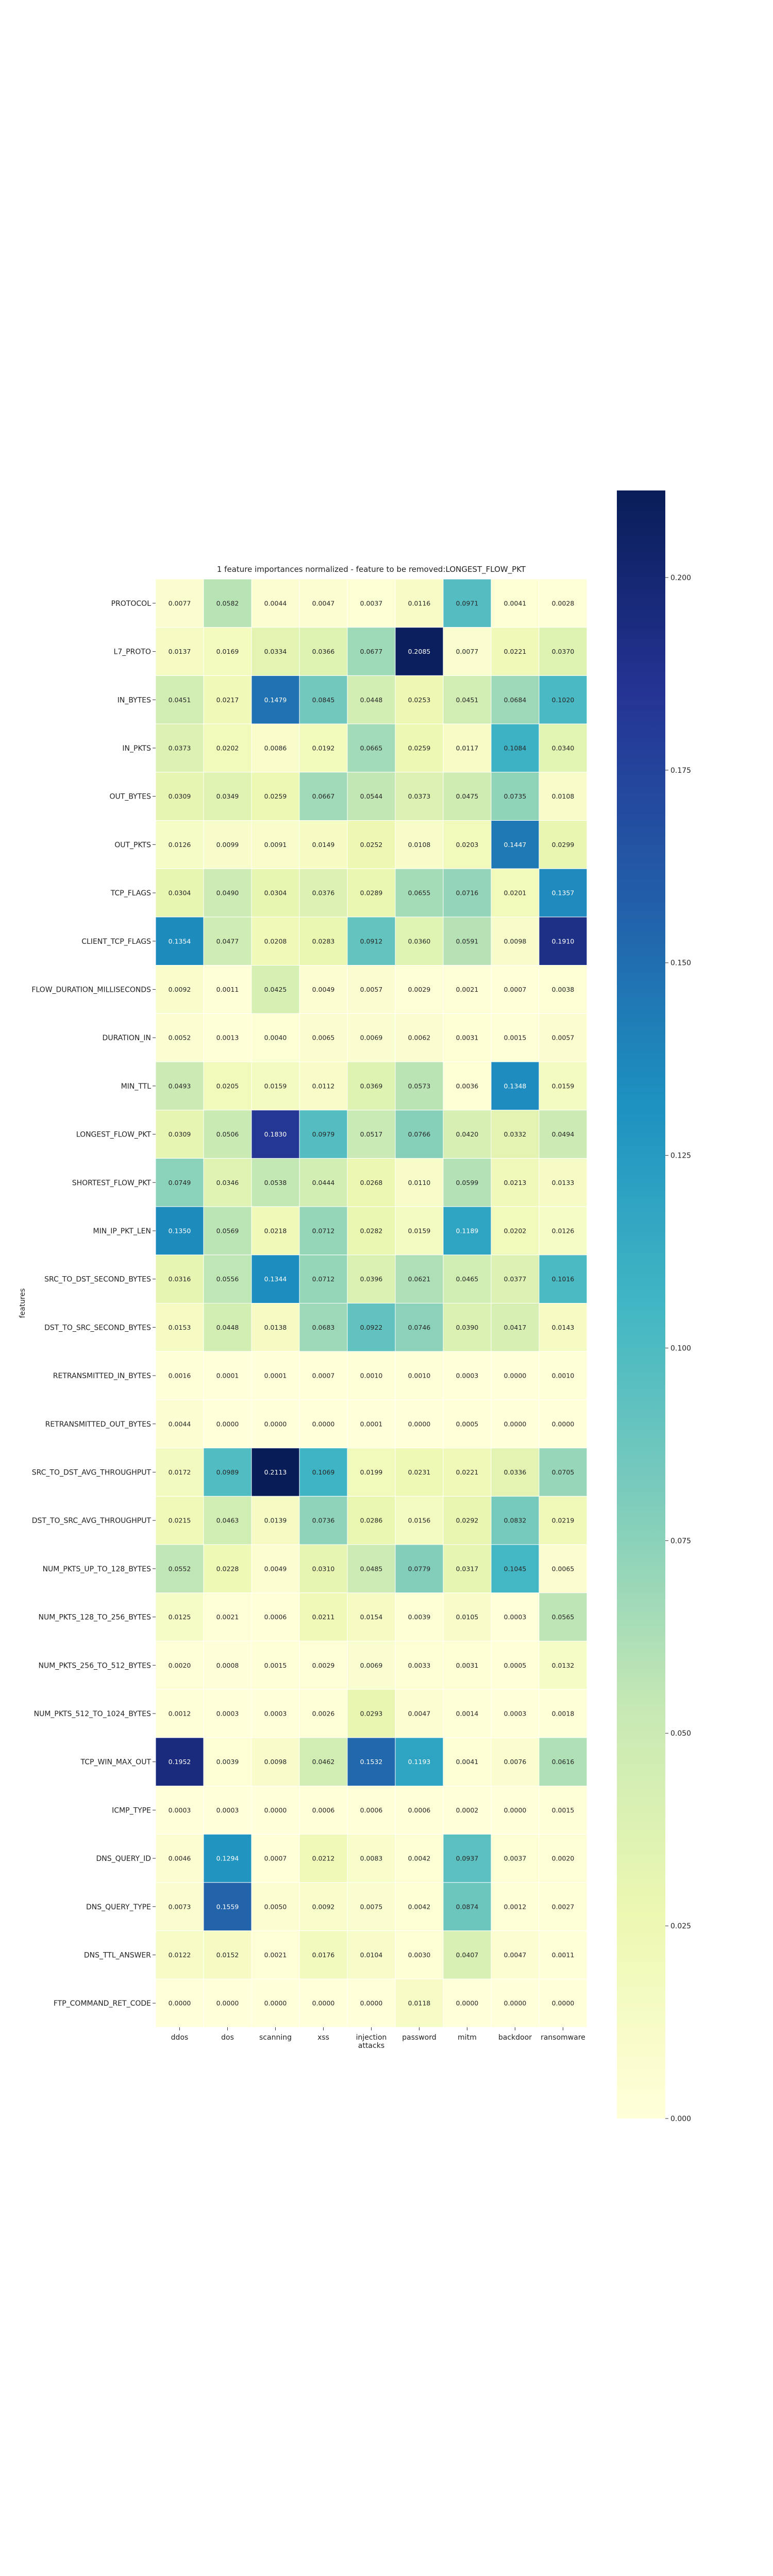  I want to click on cell-value-label: 0.0030, so click(419, 1955).